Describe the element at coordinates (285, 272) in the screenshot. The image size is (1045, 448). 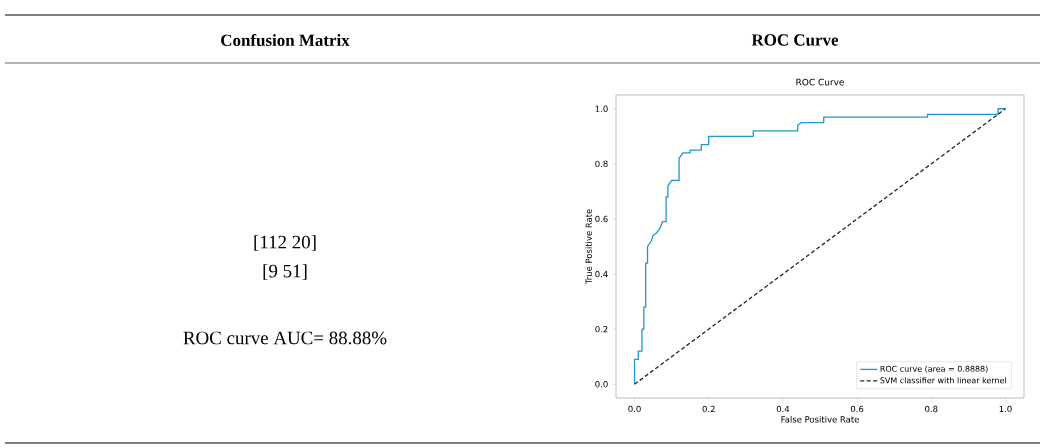
I see `text: [9 51]` at that location.